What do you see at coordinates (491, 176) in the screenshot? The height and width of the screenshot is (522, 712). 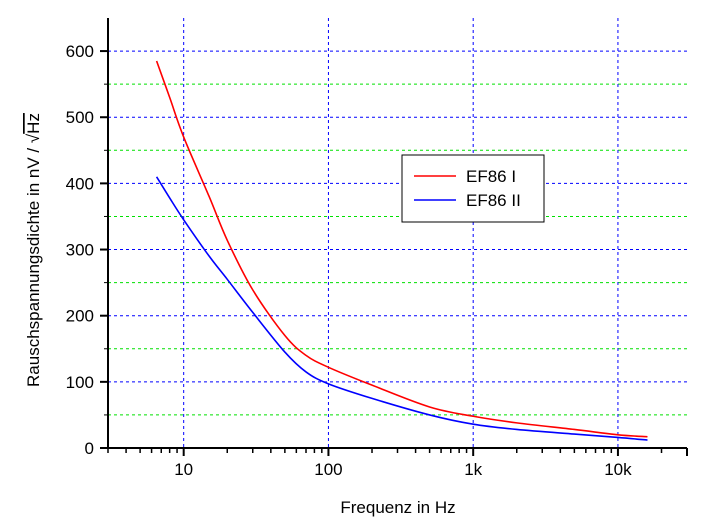 I see `legend-label-ef86-i: EF86 I` at bounding box center [491, 176].